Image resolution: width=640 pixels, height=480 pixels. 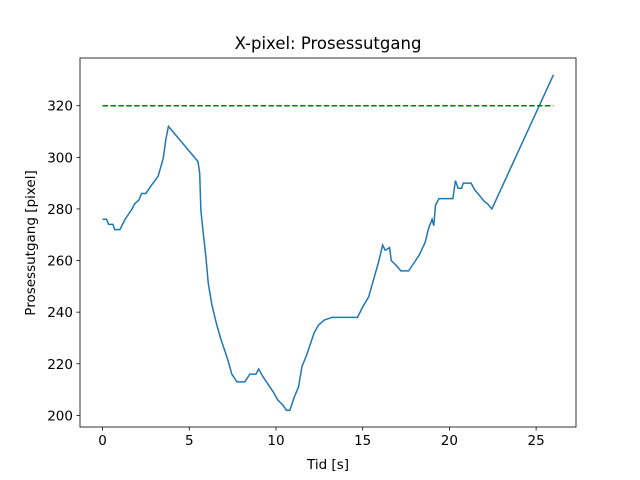 What do you see at coordinates (60, 158) in the screenshot?
I see `y-tick-label: 300` at bounding box center [60, 158].